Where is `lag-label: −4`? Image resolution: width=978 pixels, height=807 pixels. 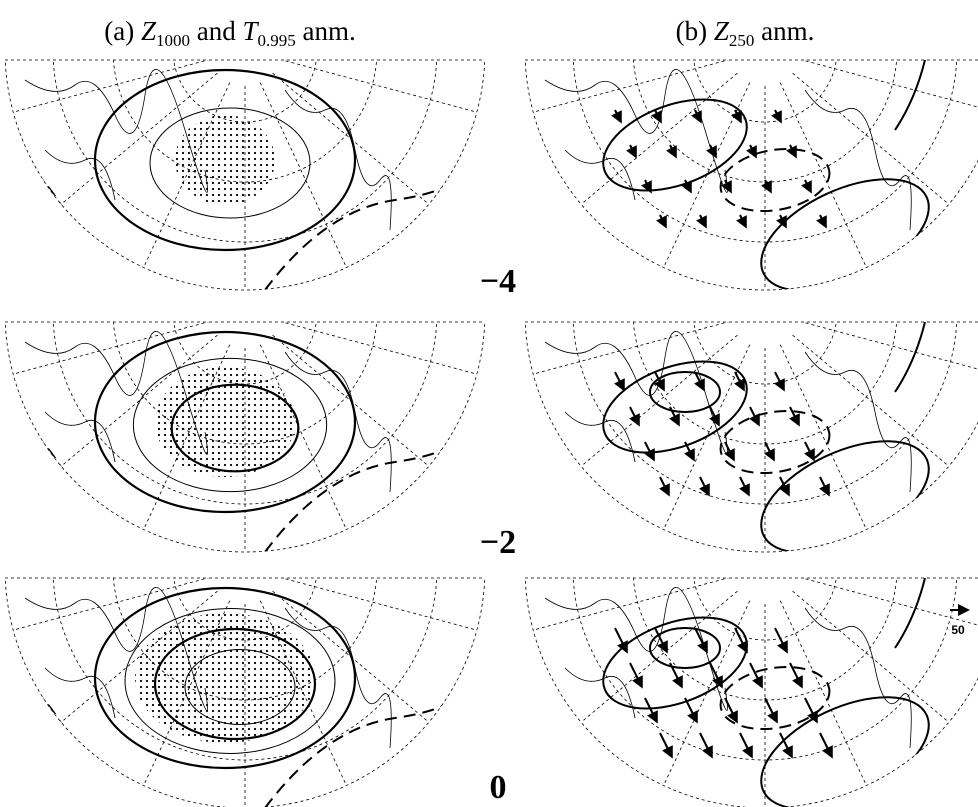
lag-label: −4 is located at coordinates (498, 281).